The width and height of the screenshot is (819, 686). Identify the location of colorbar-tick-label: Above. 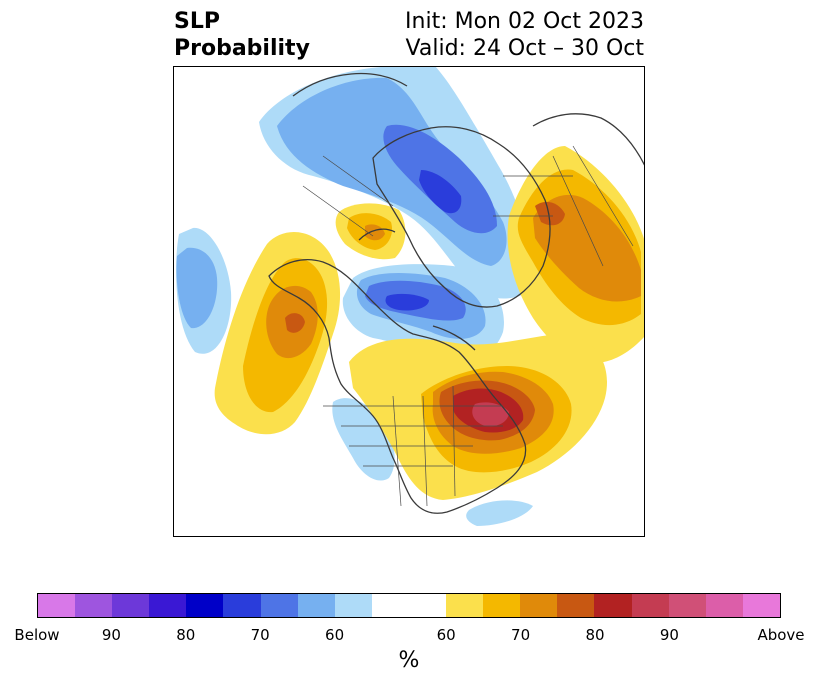
(781, 635).